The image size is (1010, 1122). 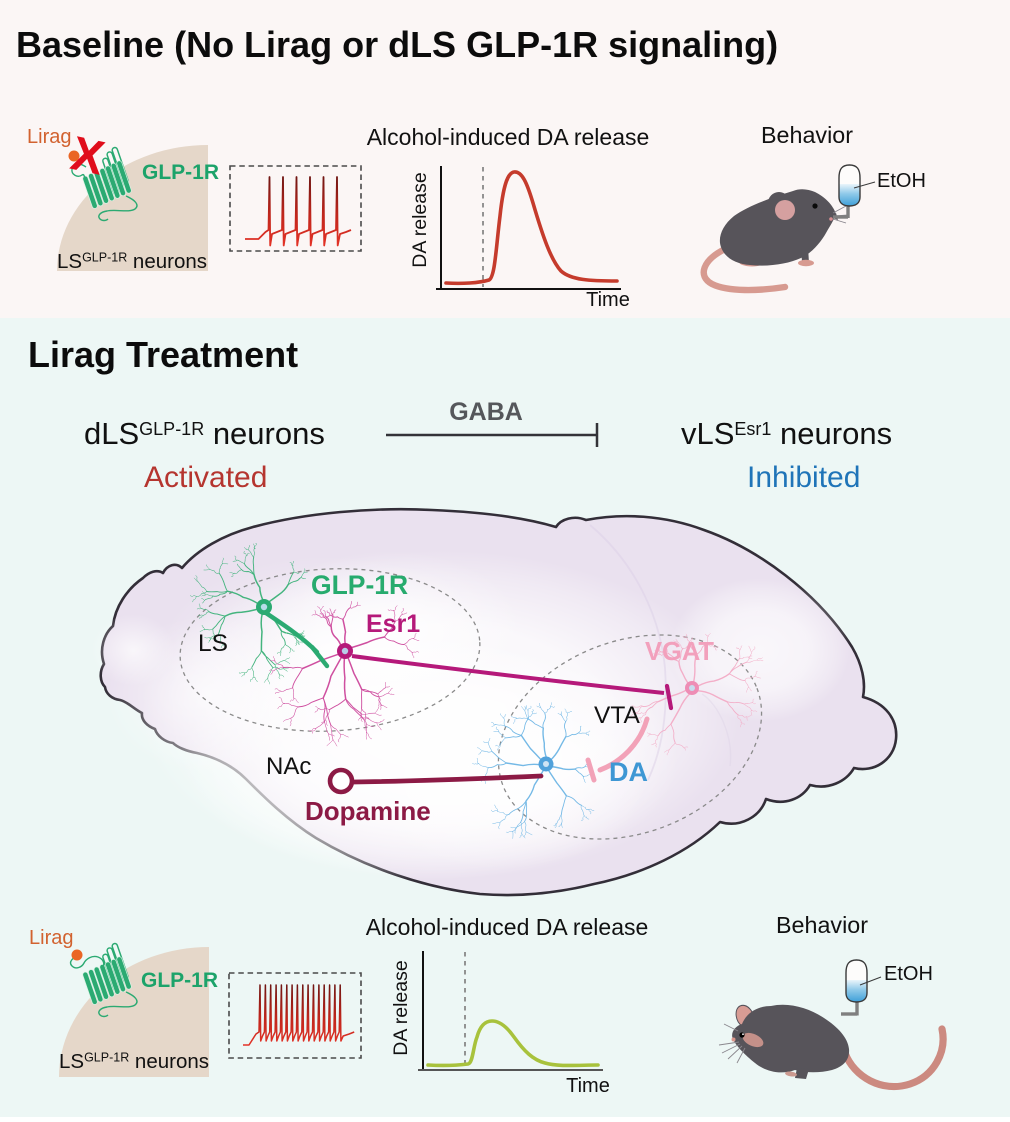 I want to click on svg-text: dLSGLP-1R neurons, so click(x=204, y=433).